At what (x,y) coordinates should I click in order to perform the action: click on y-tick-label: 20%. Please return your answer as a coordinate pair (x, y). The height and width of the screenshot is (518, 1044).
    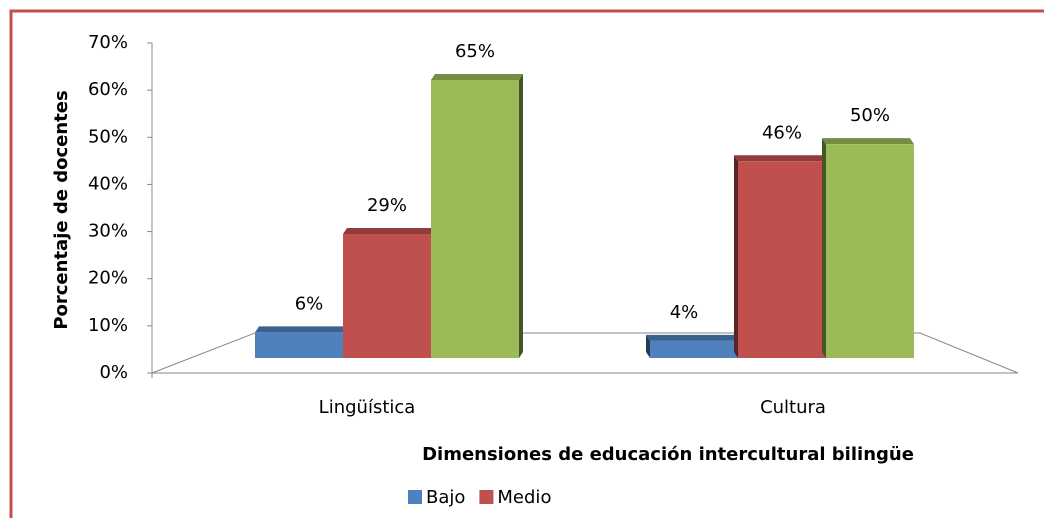
    Looking at the image, I should click on (108, 278).